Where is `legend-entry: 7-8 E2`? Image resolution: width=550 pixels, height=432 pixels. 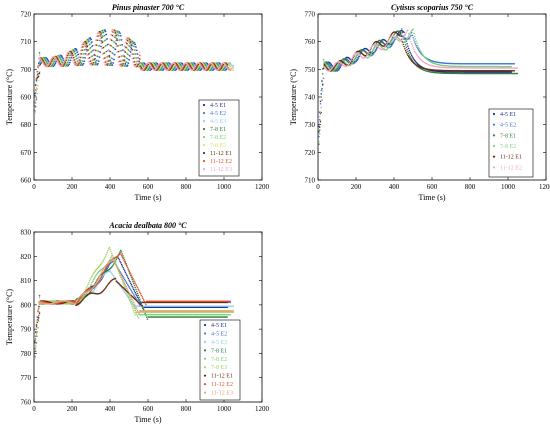
legend-entry: 7-8 E2 is located at coordinates (508, 147).